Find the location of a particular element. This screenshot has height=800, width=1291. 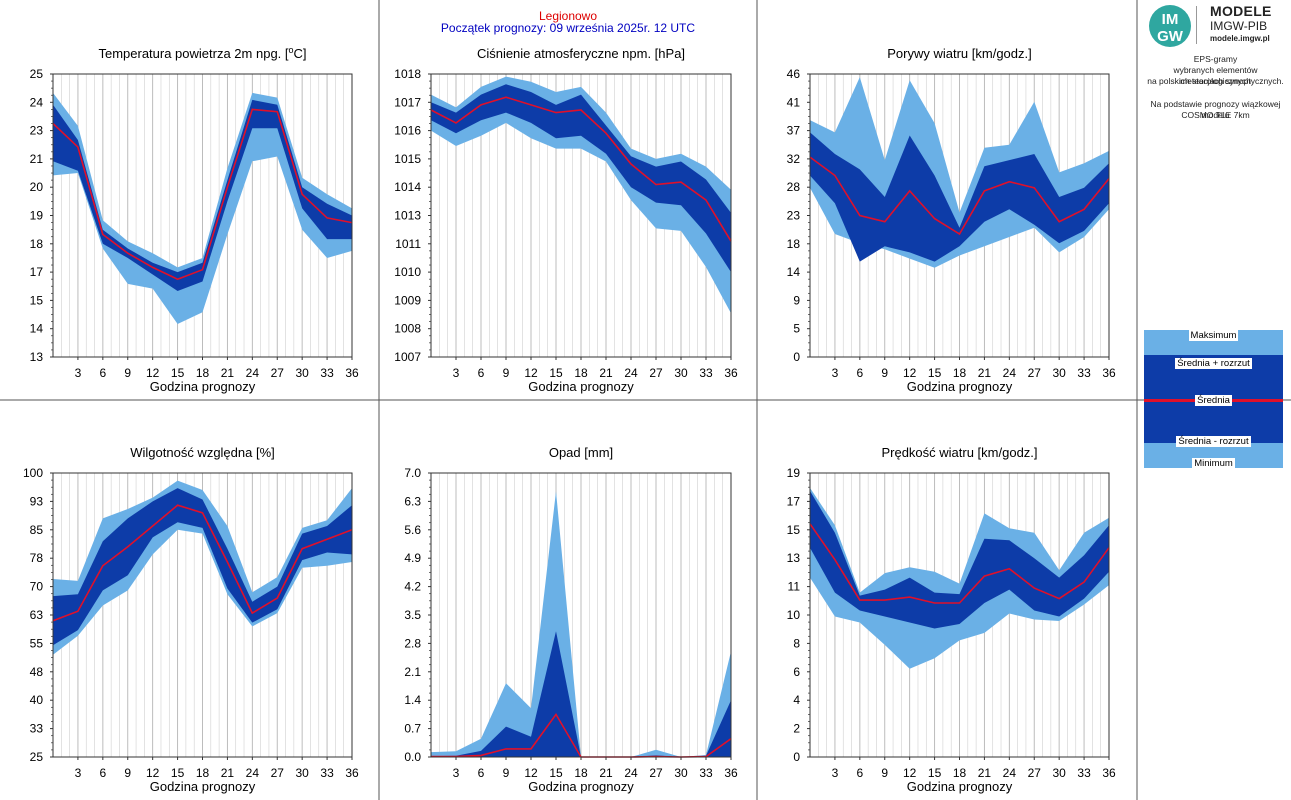

brand-url: modele.imgw.pl is located at coordinates (1240, 38).